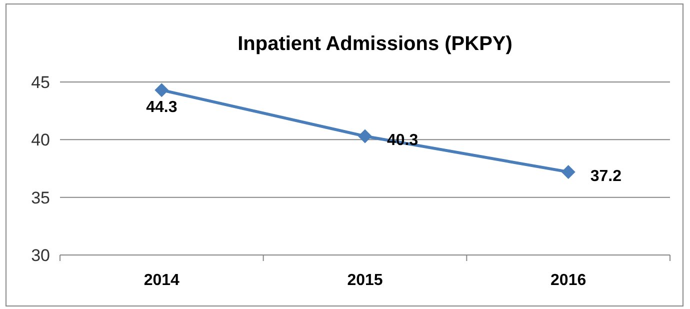  Describe the element at coordinates (365, 280) in the screenshot. I see `x-tick-label: 2015` at that location.